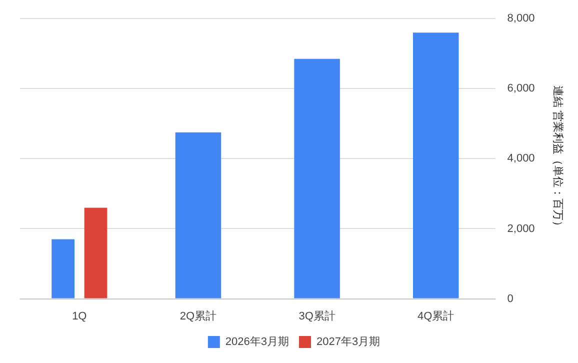 The width and height of the screenshot is (578, 363). I want to click on x-tick-label: 4Q累計, so click(436, 315).